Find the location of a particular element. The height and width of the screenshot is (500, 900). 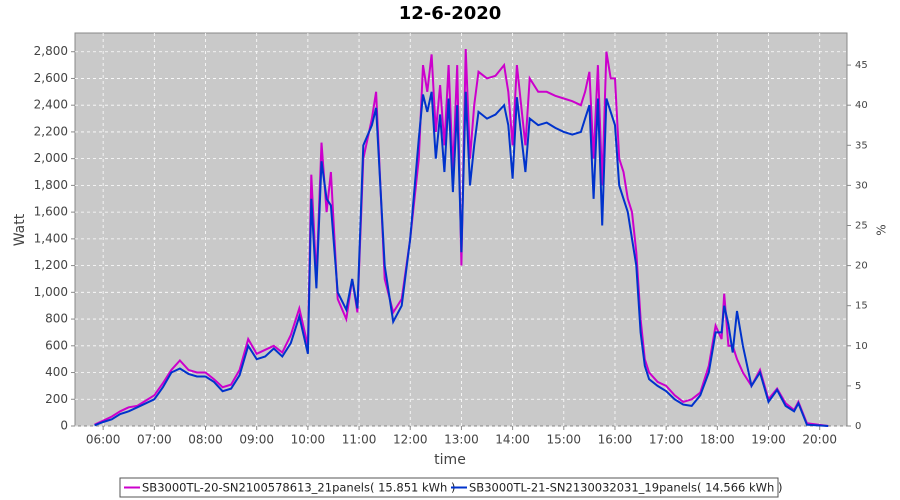

x-tick-label: 15:00 is located at coordinates (563, 440).